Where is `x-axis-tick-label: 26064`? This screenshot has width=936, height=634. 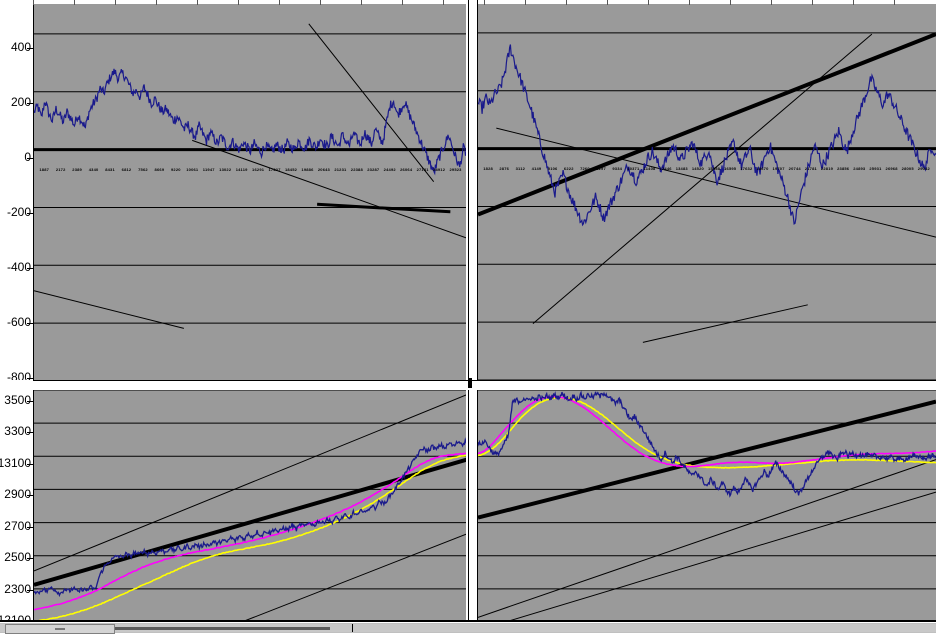 x-axis-tick-label: 26064 is located at coordinates (406, 169).